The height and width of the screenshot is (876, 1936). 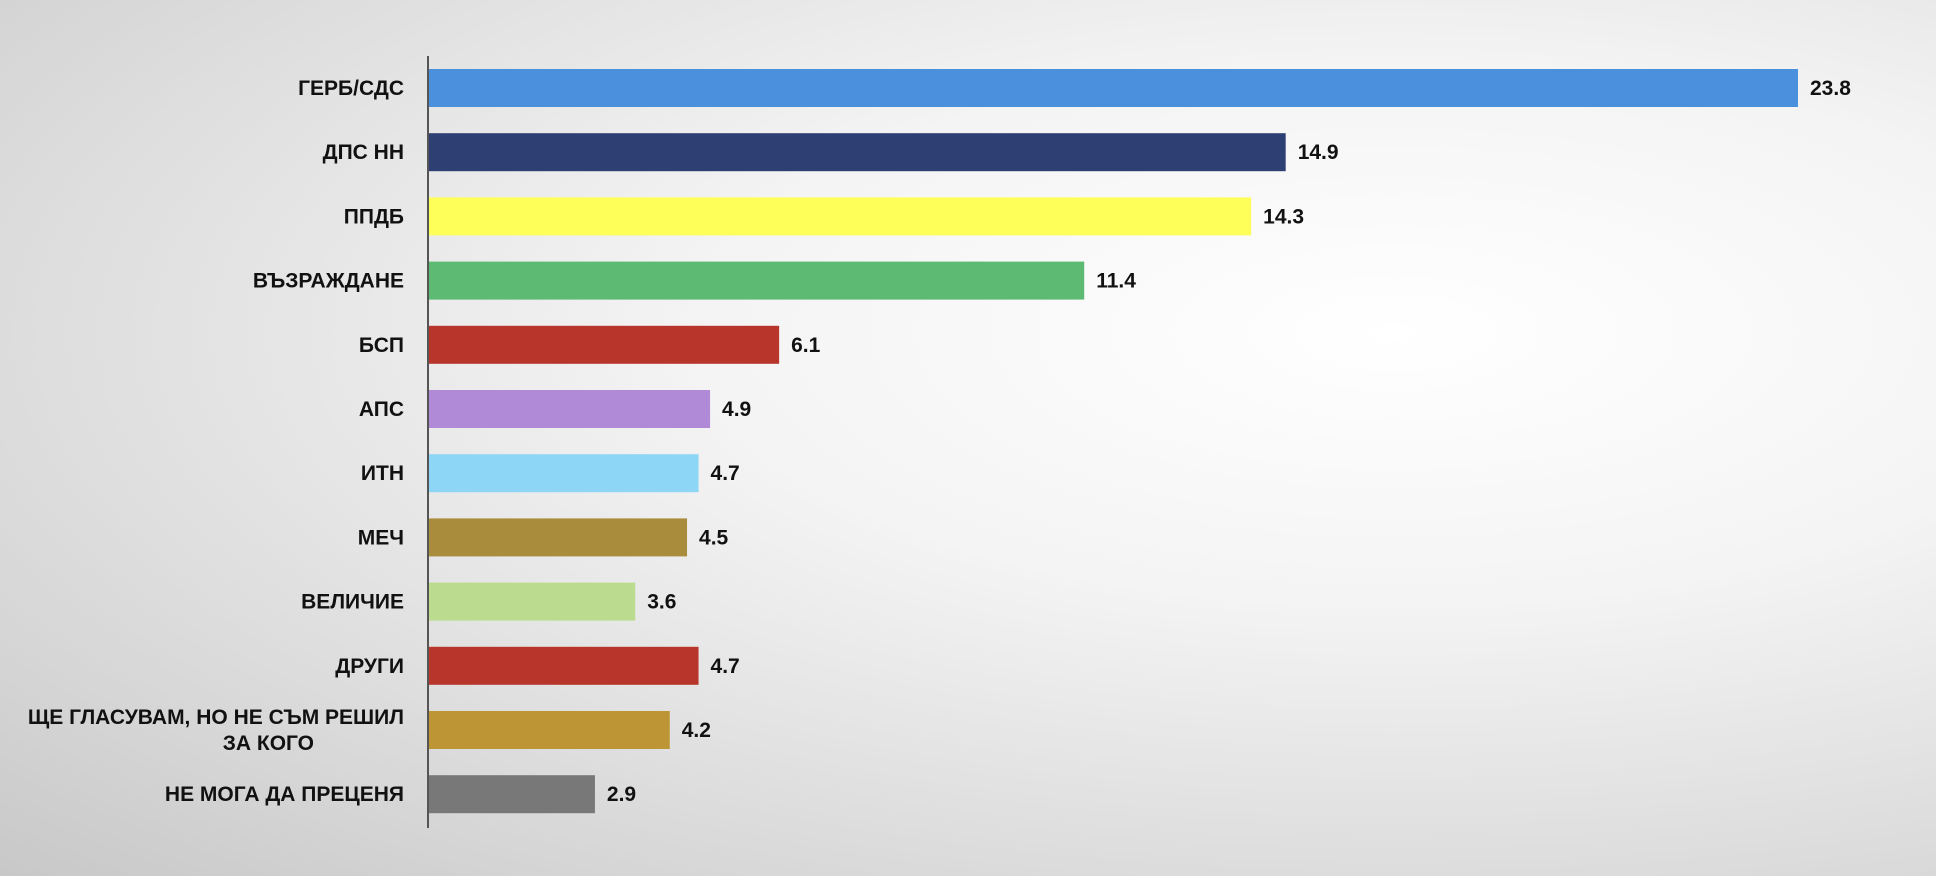 I want to click on category-label-line: ЗА КОГО, so click(x=268, y=743).